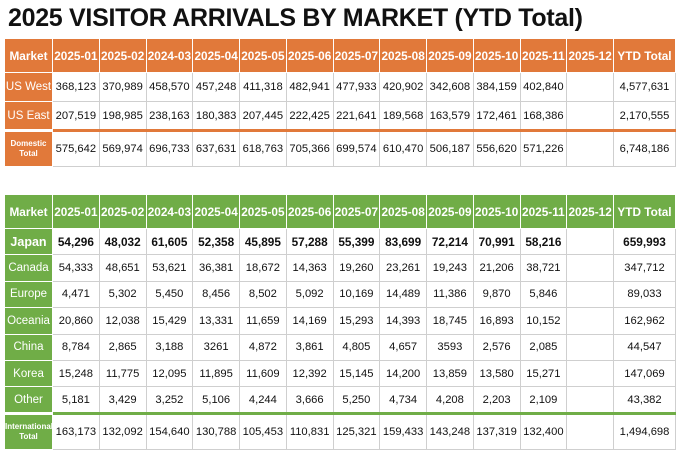 The width and height of the screenshot is (680, 460). What do you see at coordinates (122, 400) in the screenshot?
I see `table-cell: 3,429` at bounding box center [122, 400].